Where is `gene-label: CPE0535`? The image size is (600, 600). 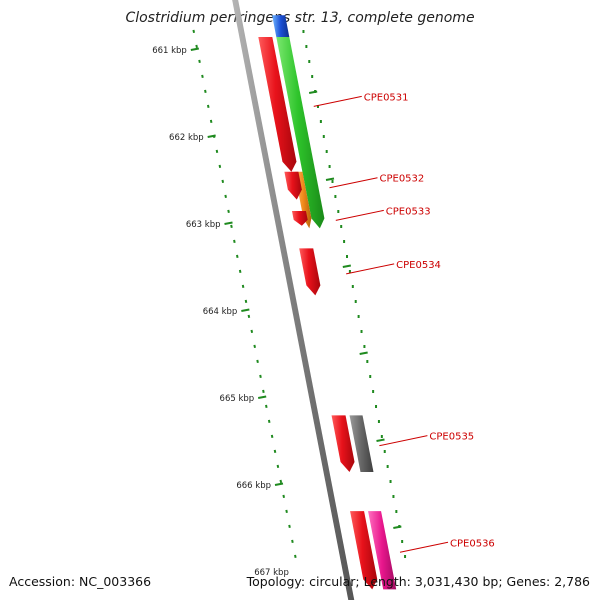
gene-label: CPE0535 is located at coordinates (451, 437).